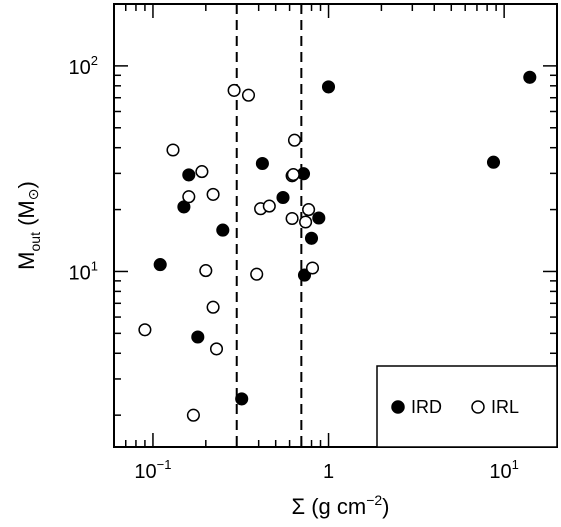 The height and width of the screenshot is (527, 561). What do you see at coordinates (503, 470) in the screenshot?
I see `x-tick-label: 10¹` at bounding box center [503, 470].